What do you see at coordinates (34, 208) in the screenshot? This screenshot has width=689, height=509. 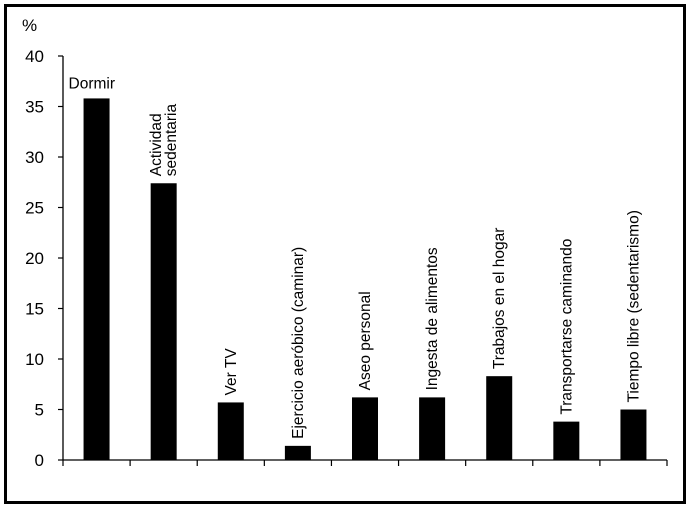 I see `y-tick-label: 25` at bounding box center [34, 208].